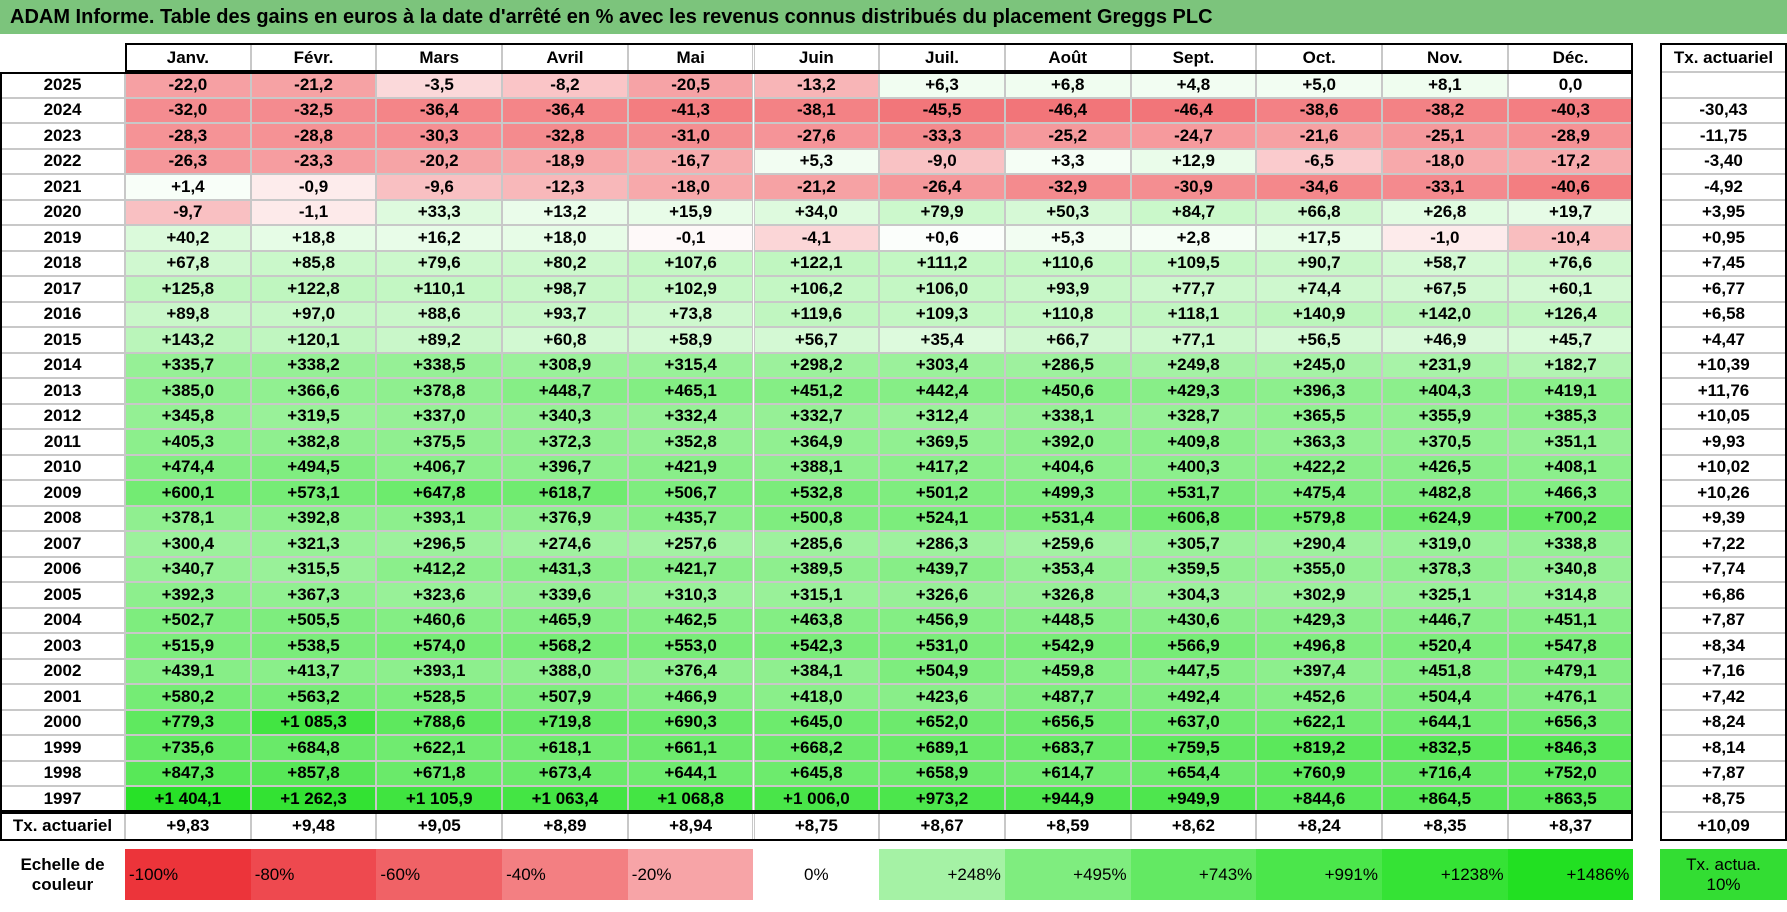  What do you see at coordinates (313, 874) in the screenshot?
I see `legend-step: -80%` at bounding box center [313, 874].